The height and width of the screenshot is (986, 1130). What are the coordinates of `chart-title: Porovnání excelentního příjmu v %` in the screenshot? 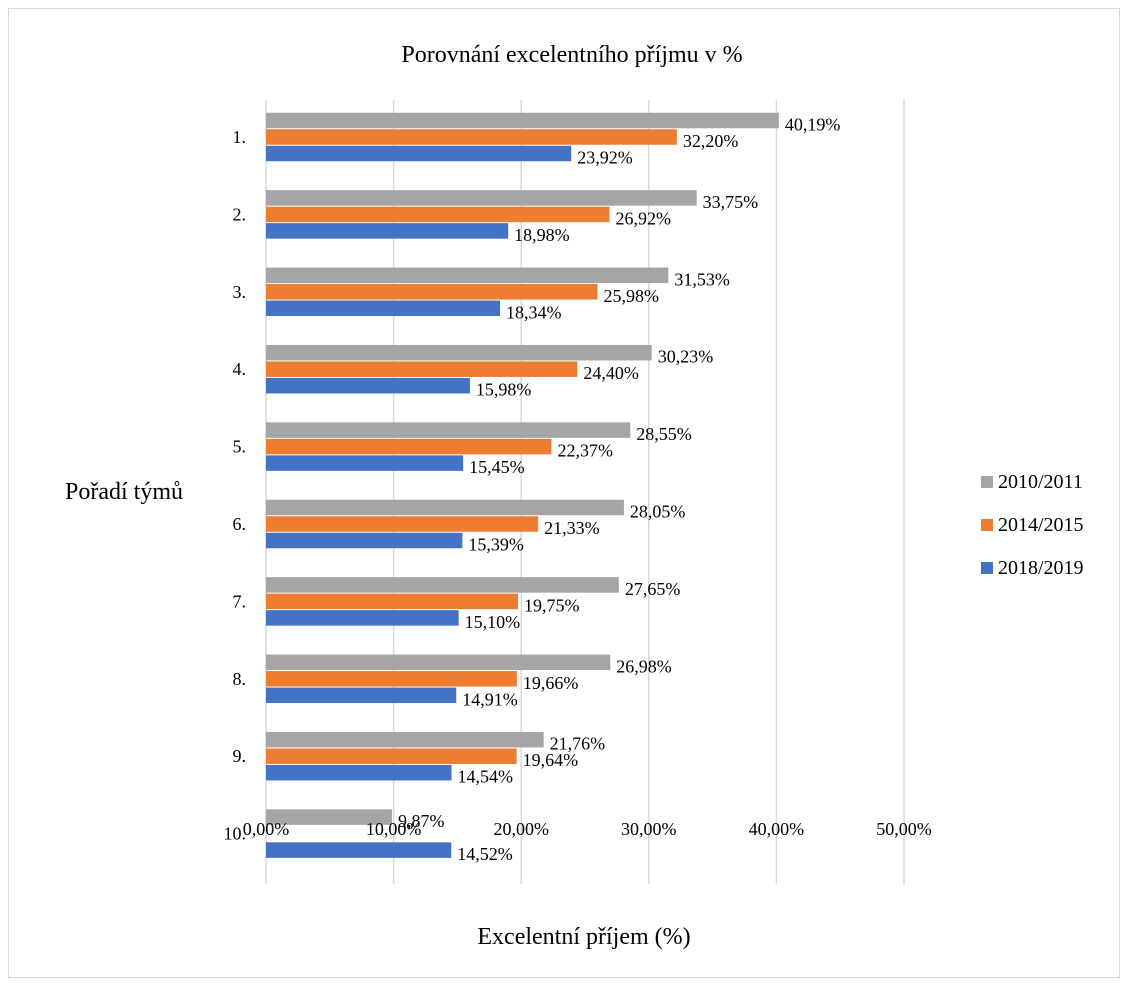 It's located at (571, 55).